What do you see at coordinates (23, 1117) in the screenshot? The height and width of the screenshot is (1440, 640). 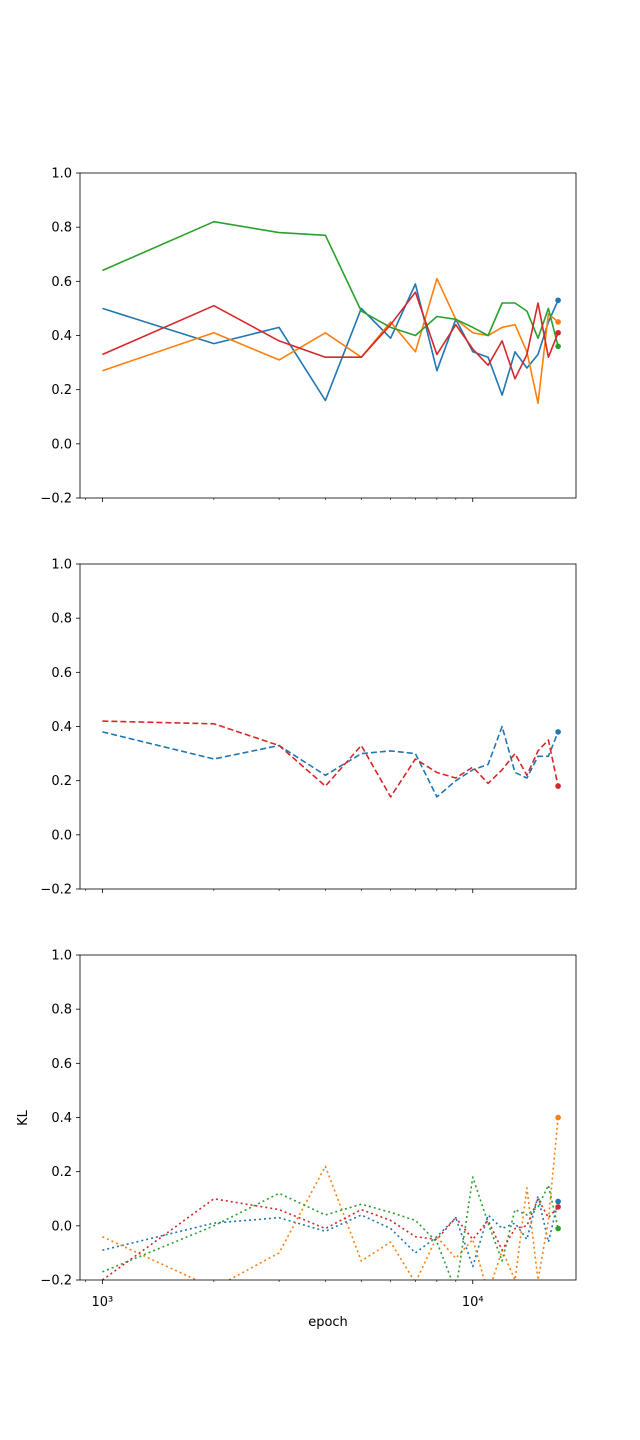 I see `y-axis-label: KL` at bounding box center [23, 1117].